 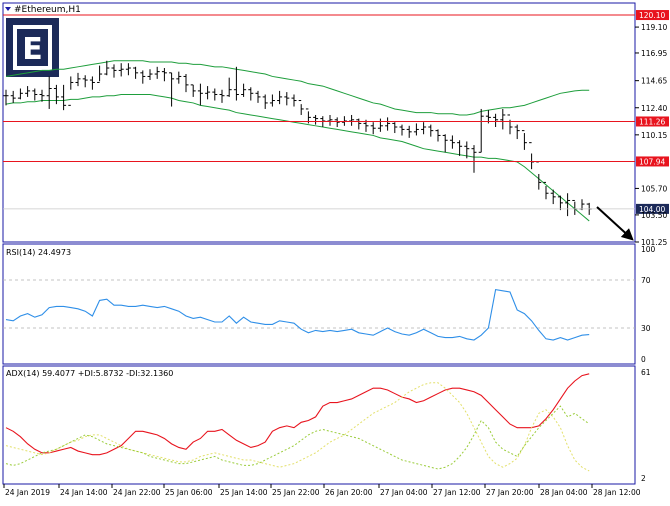 What do you see at coordinates (648, 304) in the screenshot?
I see `rsi-axis: 100 70 30 0` at bounding box center [648, 304].